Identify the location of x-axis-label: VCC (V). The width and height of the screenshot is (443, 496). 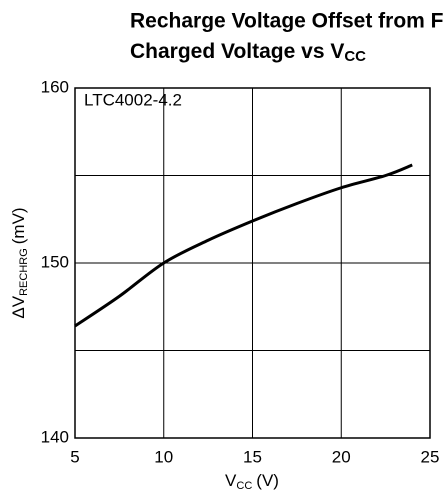
(252, 481).